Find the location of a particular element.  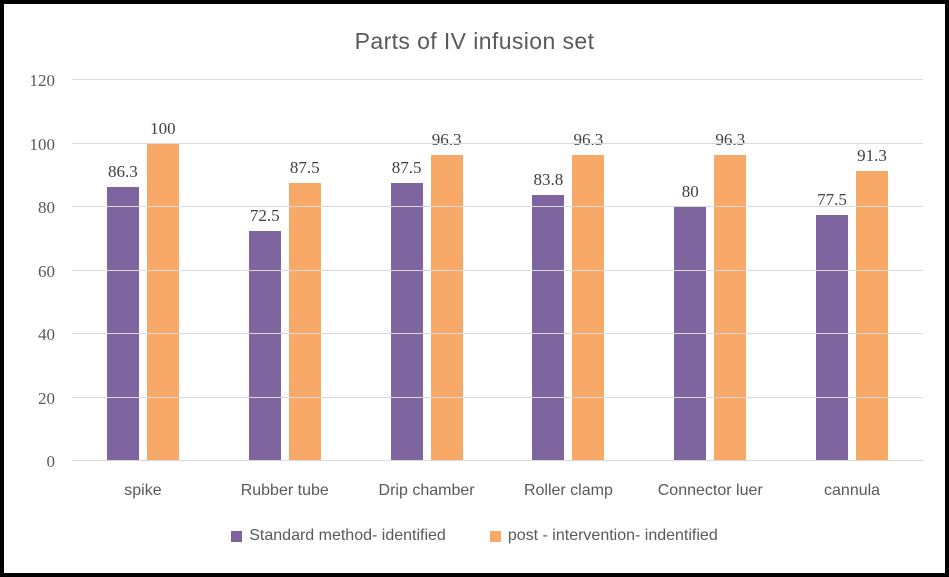

bar: 77.5 is located at coordinates (832, 325).